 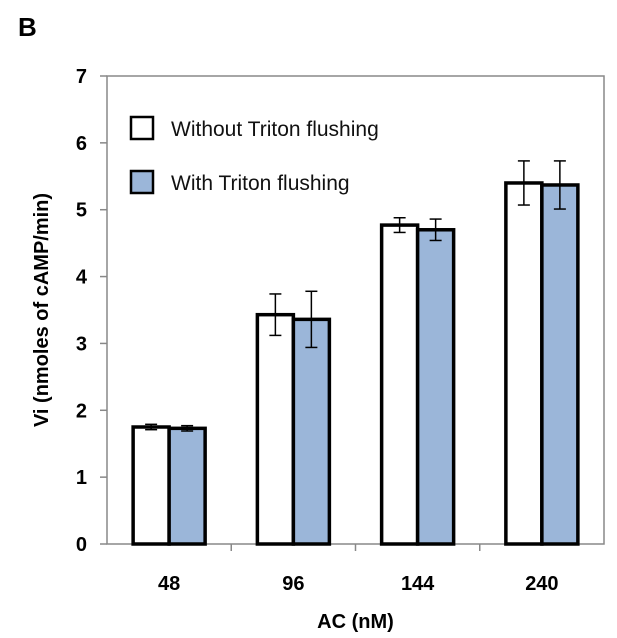 What do you see at coordinates (81, 545) in the screenshot?
I see `y-tick-label: 0` at bounding box center [81, 545].